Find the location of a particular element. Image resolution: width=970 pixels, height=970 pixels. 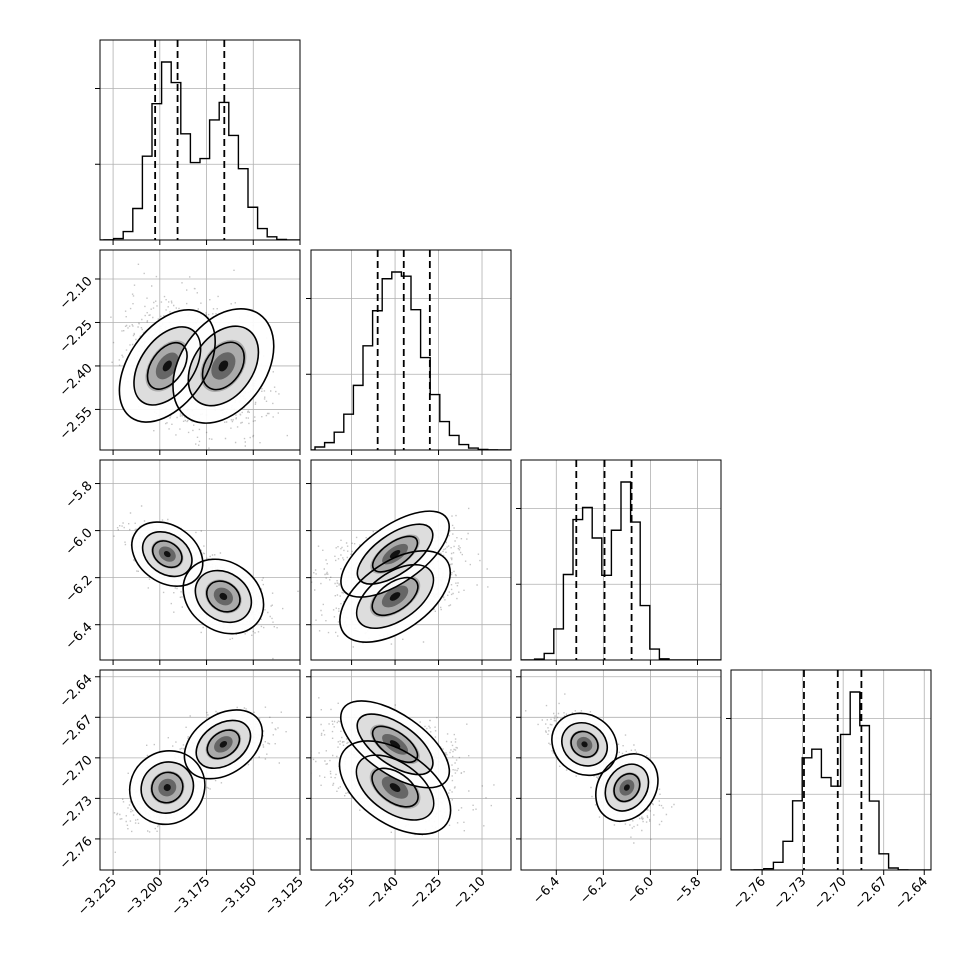

x-tick-label: −2.40 is located at coordinates (382, 893).